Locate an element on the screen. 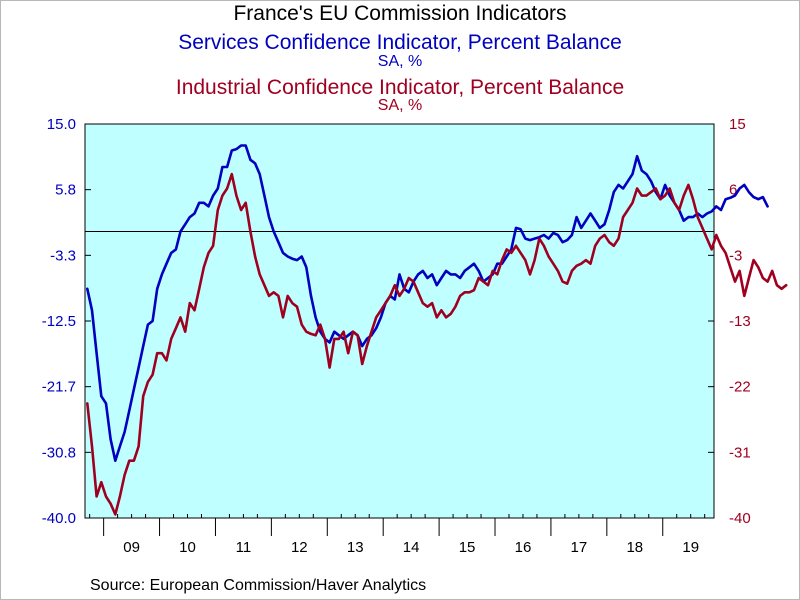 The width and height of the screenshot is (800, 600). x-axis-year-label: 12 is located at coordinates (299, 547).